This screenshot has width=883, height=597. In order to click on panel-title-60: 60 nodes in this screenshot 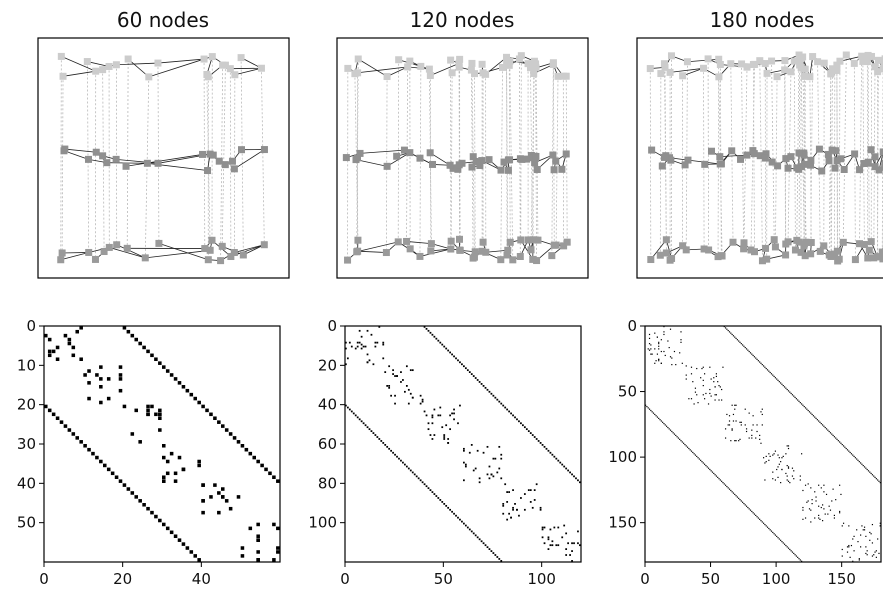, I will do `click(163, 20)`.